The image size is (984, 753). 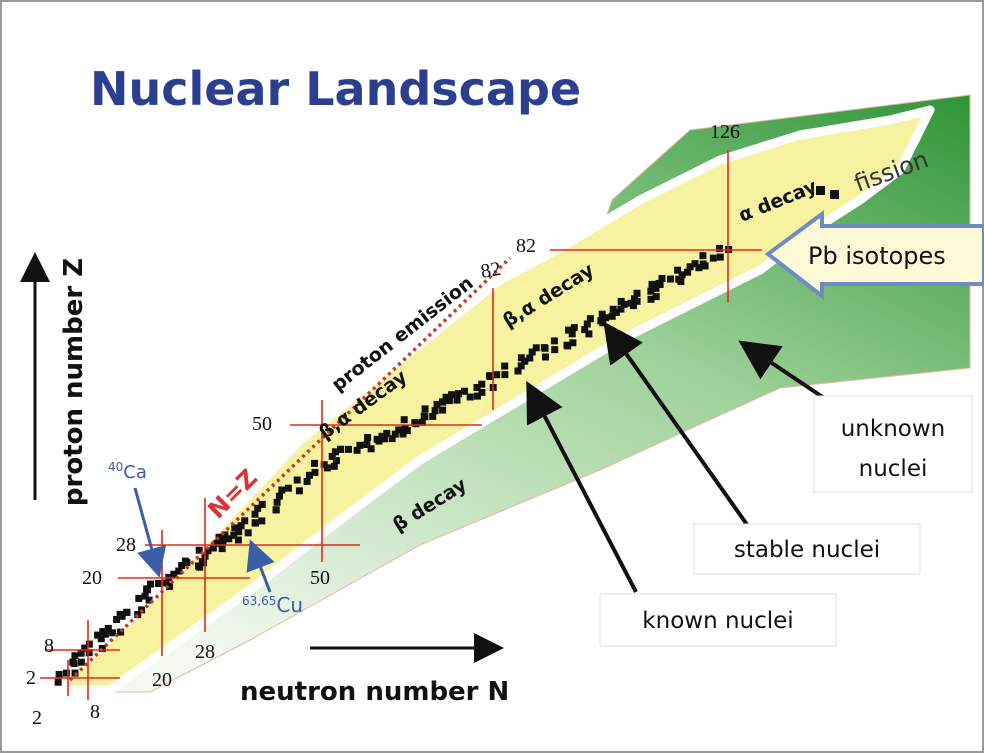 I want to click on cu-arrow, so click(x=260, y=566).